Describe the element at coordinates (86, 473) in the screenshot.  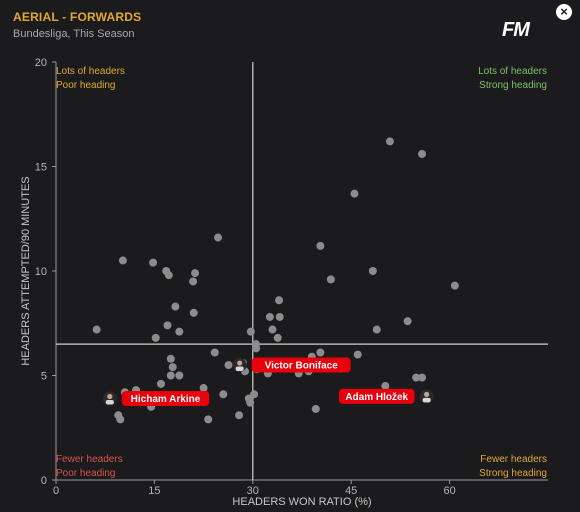
I see `quadrant-label-bottom-left: Poor heading` at that location.